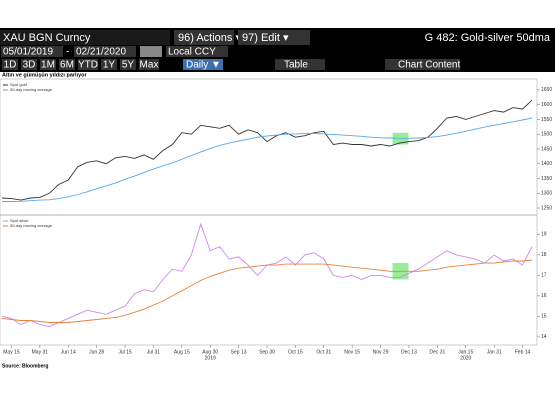  What do you see at coordinates (209, 38) in the screenshot?
I see `actions: 96) Actions ▾` at bounding box center [209, 38].